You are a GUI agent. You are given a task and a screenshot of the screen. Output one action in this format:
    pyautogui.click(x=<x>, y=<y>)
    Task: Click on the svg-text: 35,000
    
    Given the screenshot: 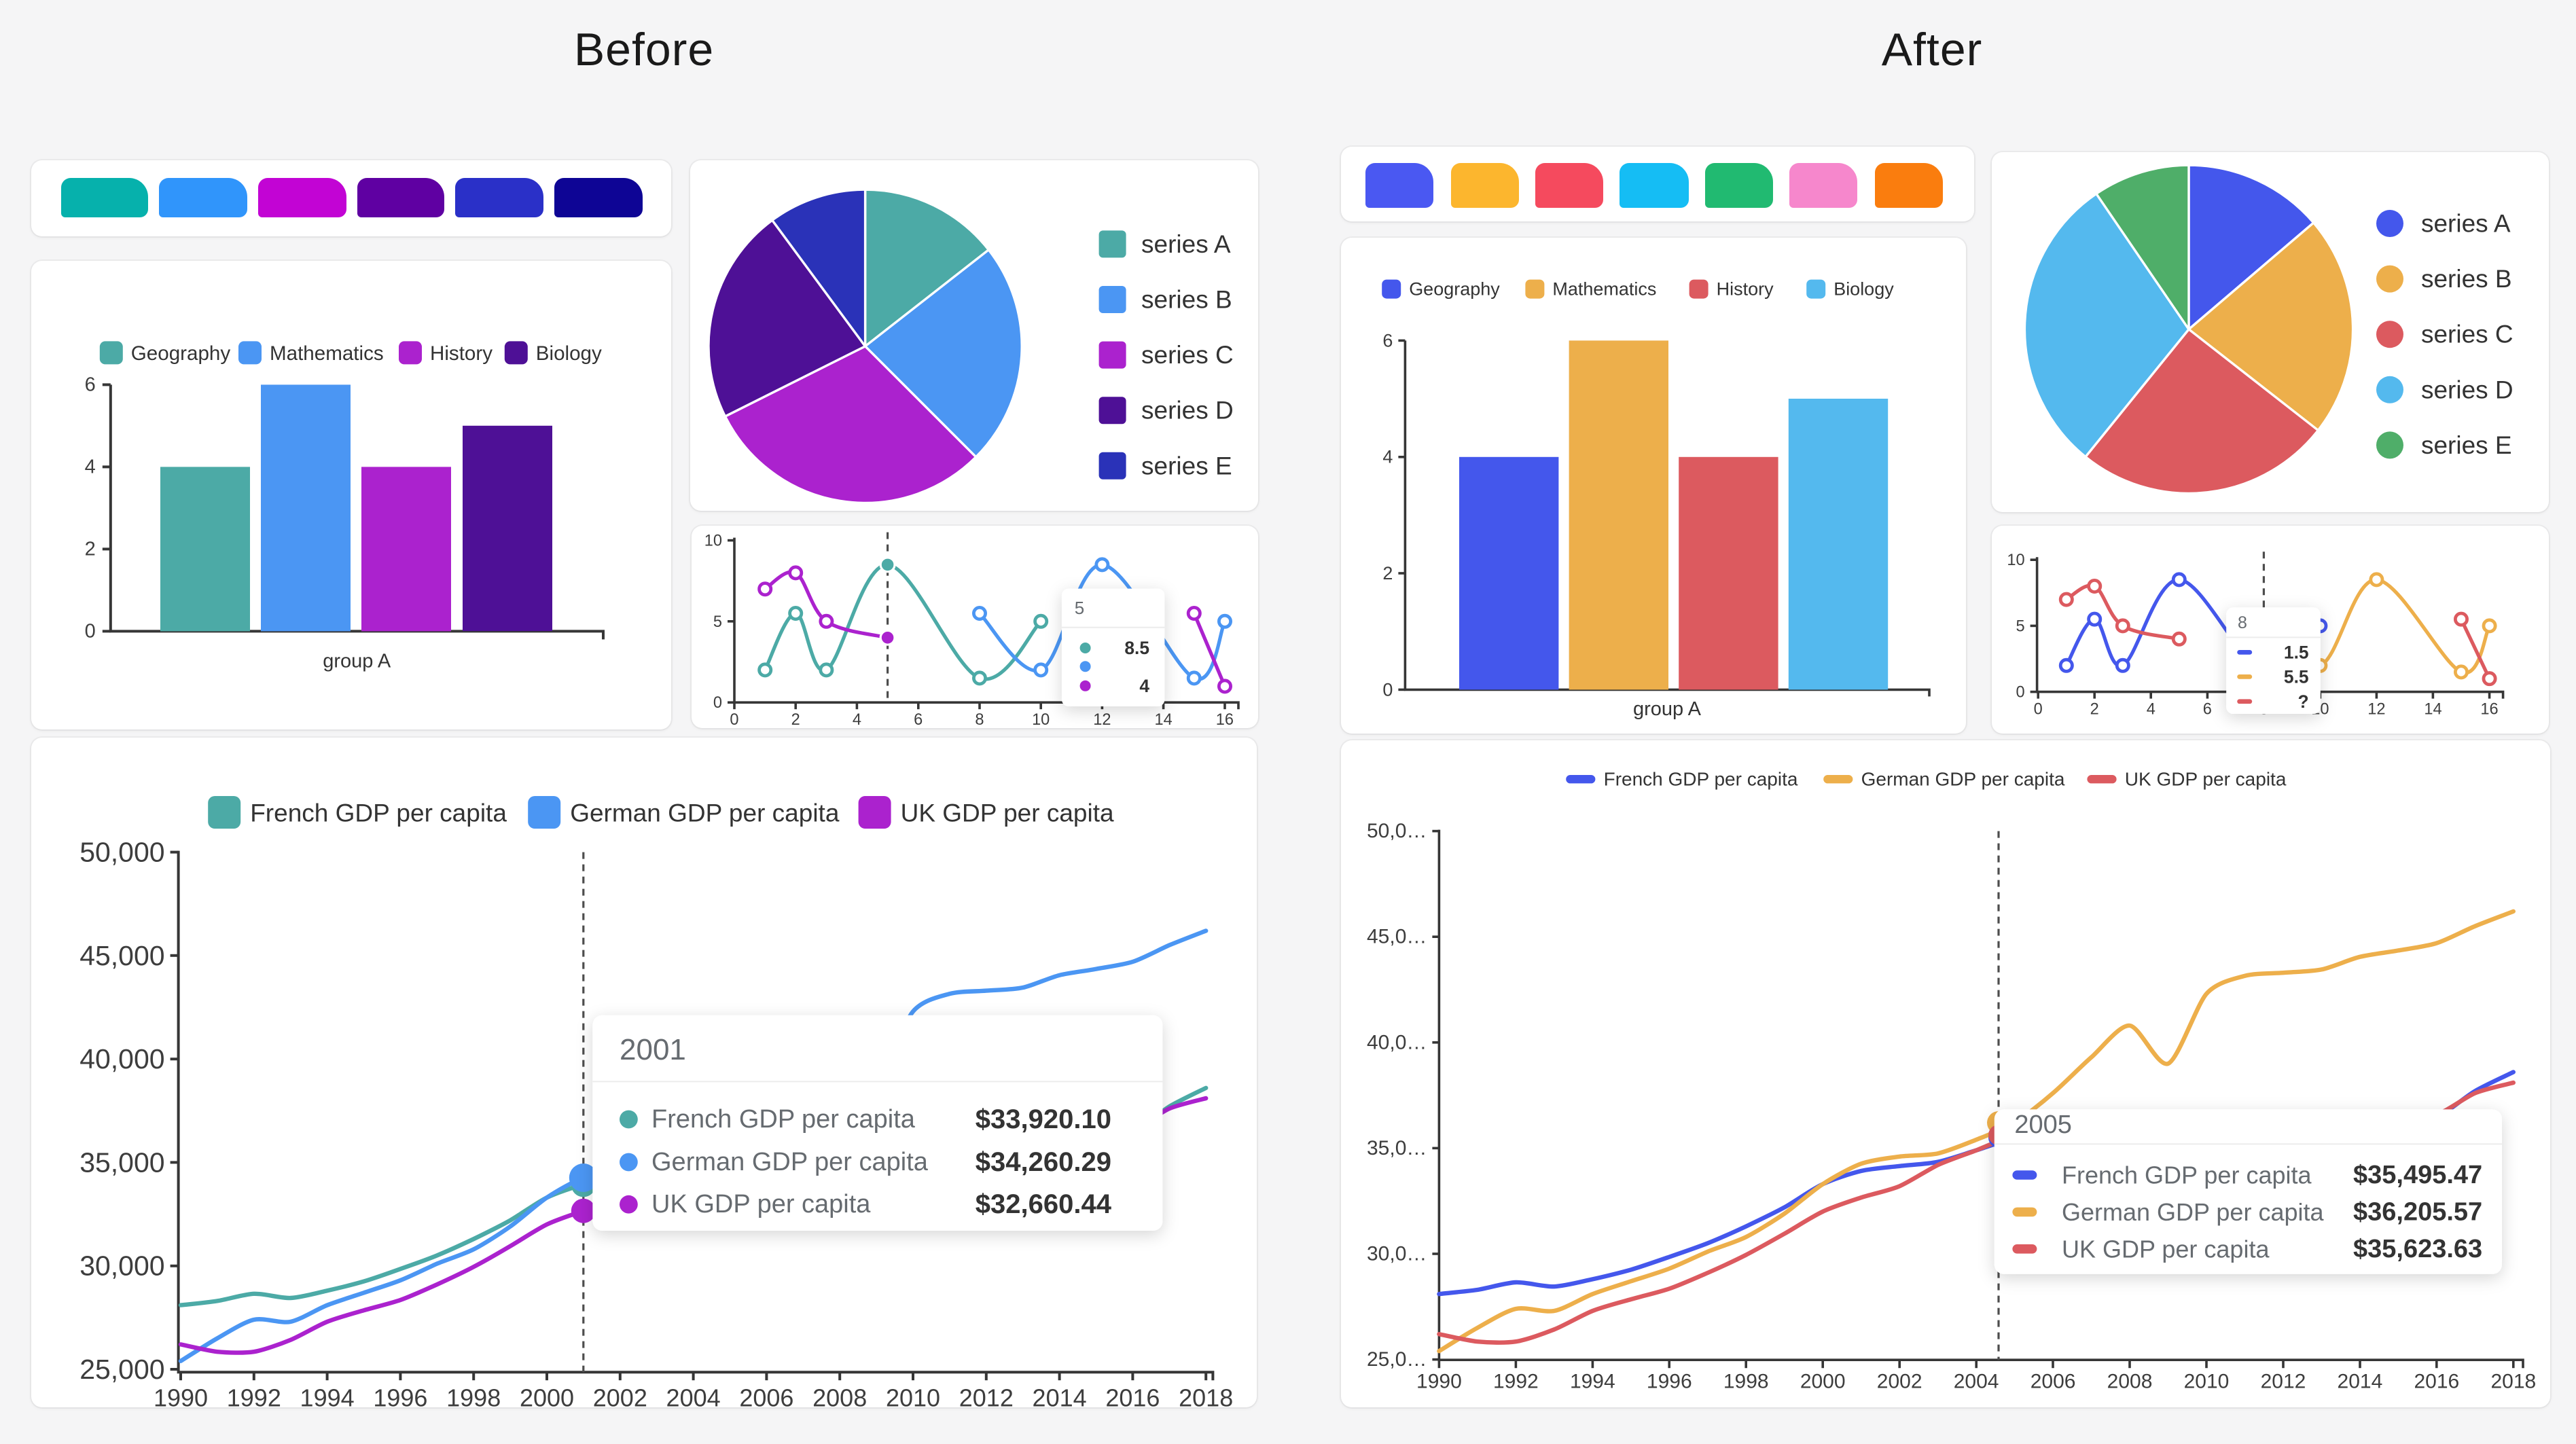 What is the action you would take?
    pyautogui.click(x=121, y=1163)
    